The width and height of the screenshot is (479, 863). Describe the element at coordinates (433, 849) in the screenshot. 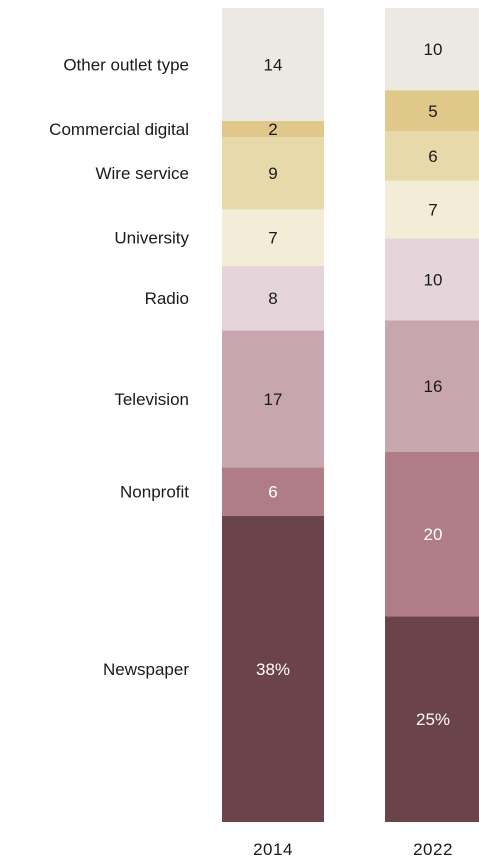

I see `year-label-2022: 2022` at that location.